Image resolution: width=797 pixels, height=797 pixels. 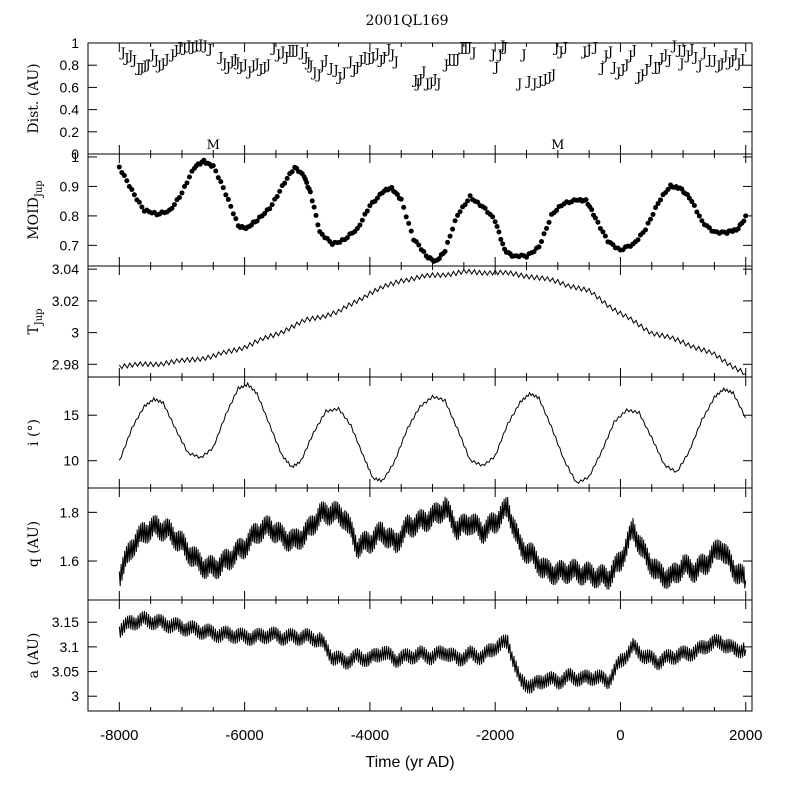 I want to click on x-tick-label: 0, so click(x=620, y=735).